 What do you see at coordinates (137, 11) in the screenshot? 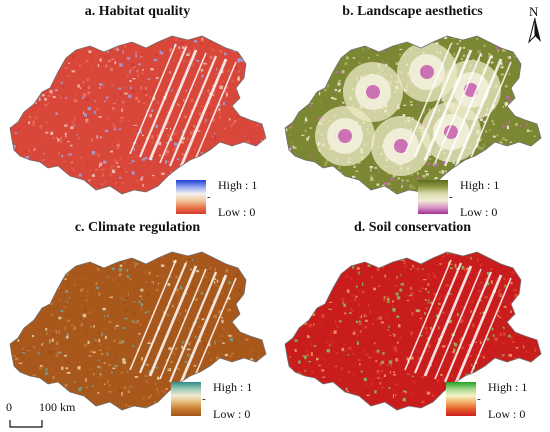
I see `panel-title: a. Habitat quality` at bounding box center [137, 11].